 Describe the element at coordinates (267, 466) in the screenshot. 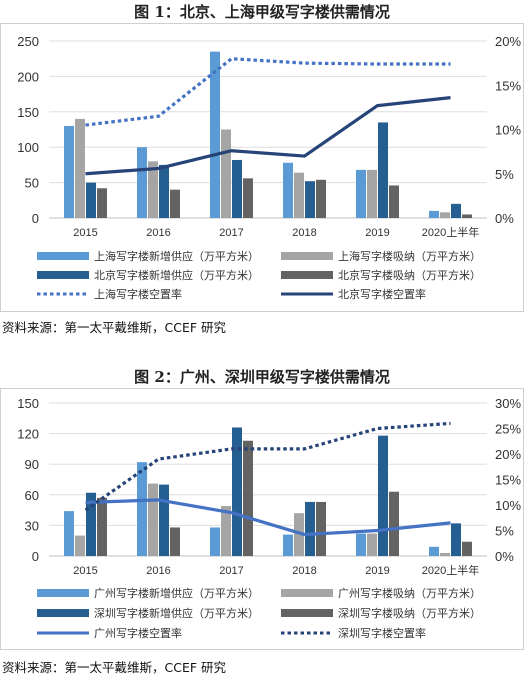

I see `chart2-line-dashed` at that location.